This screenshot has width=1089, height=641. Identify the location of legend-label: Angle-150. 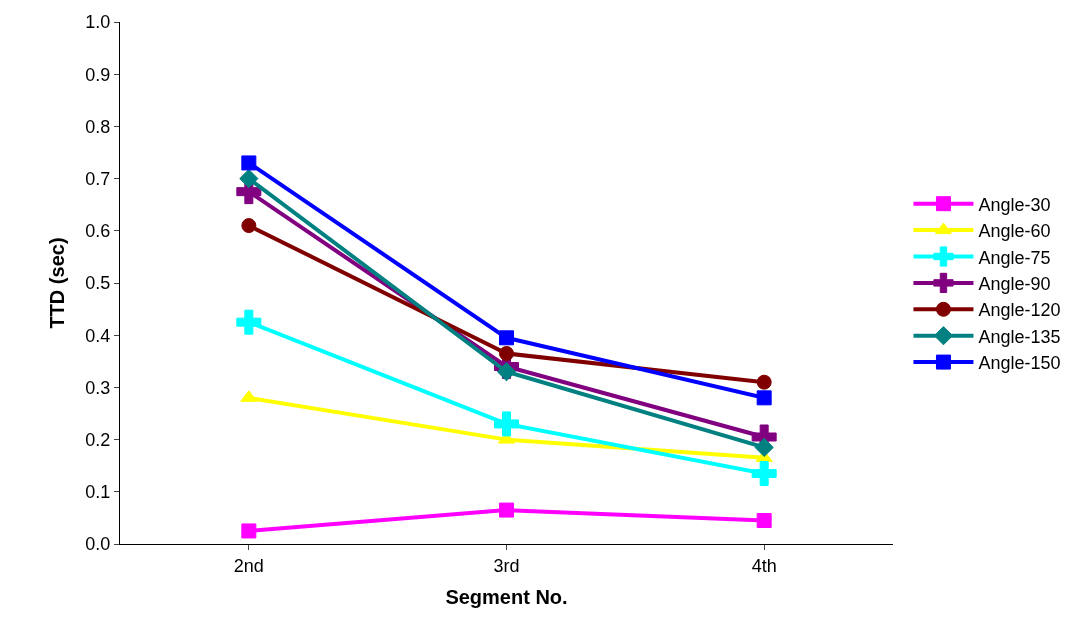
(1019, 363).